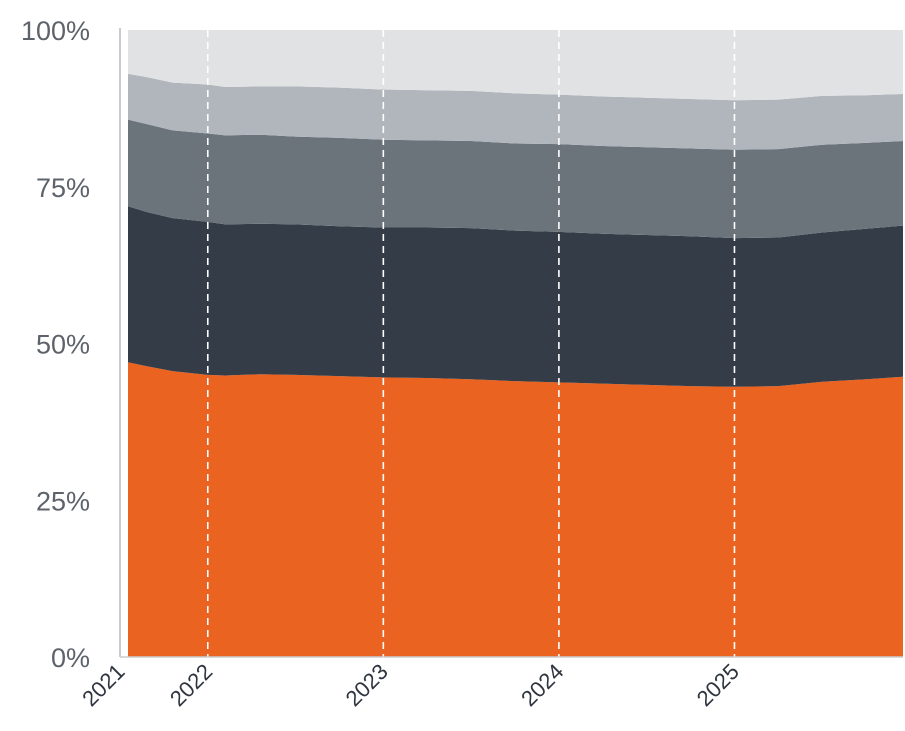  I want to click on x-tick-label: 2023, so click(367, 685).